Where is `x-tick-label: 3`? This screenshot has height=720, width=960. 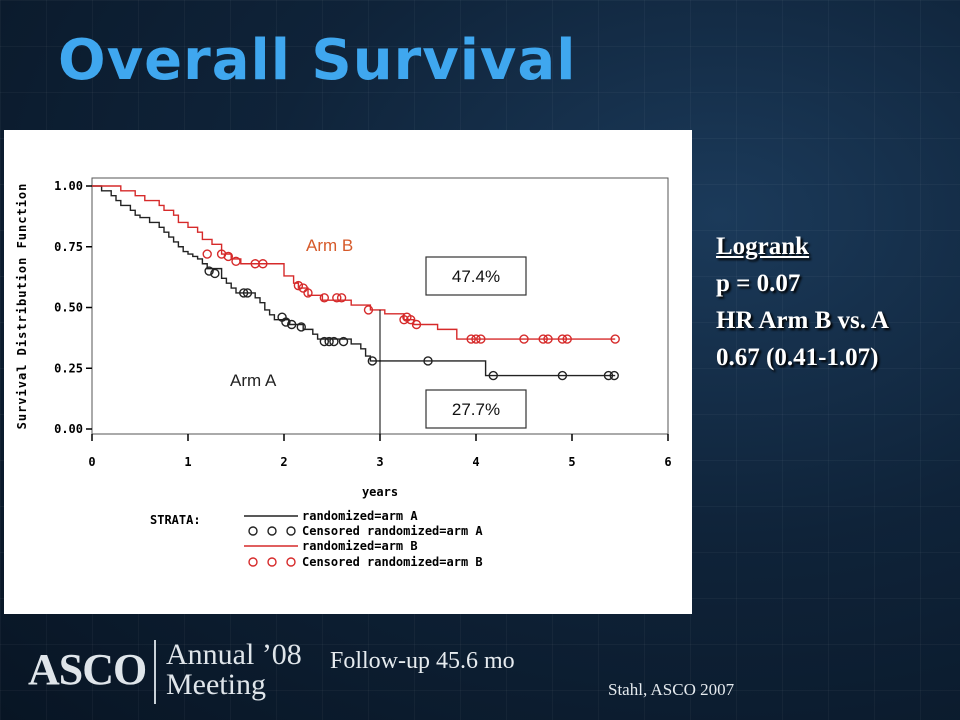 x-tick-label: 3 is located at coordinates (379, 462).